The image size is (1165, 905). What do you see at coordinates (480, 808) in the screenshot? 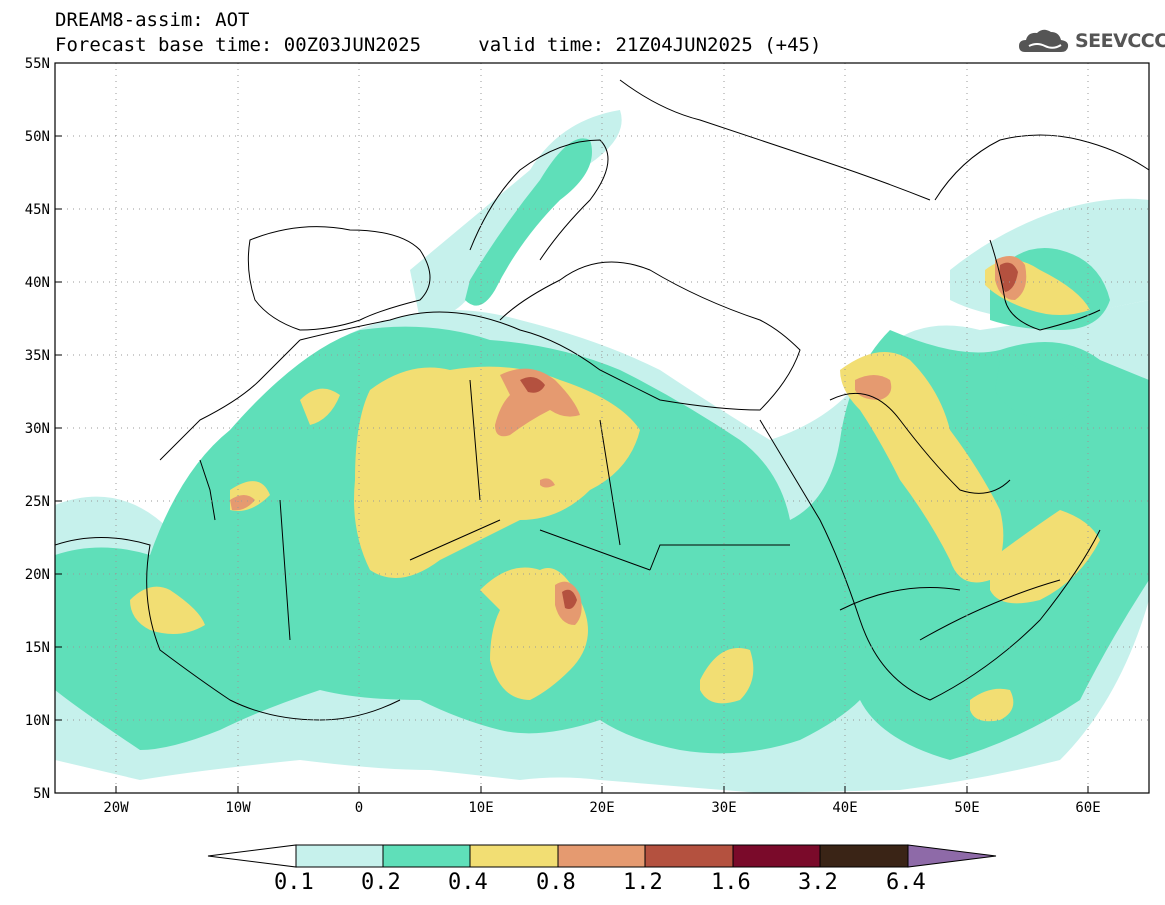
I see `lon-label-10e: 10E` at bounding box center [480, 808].